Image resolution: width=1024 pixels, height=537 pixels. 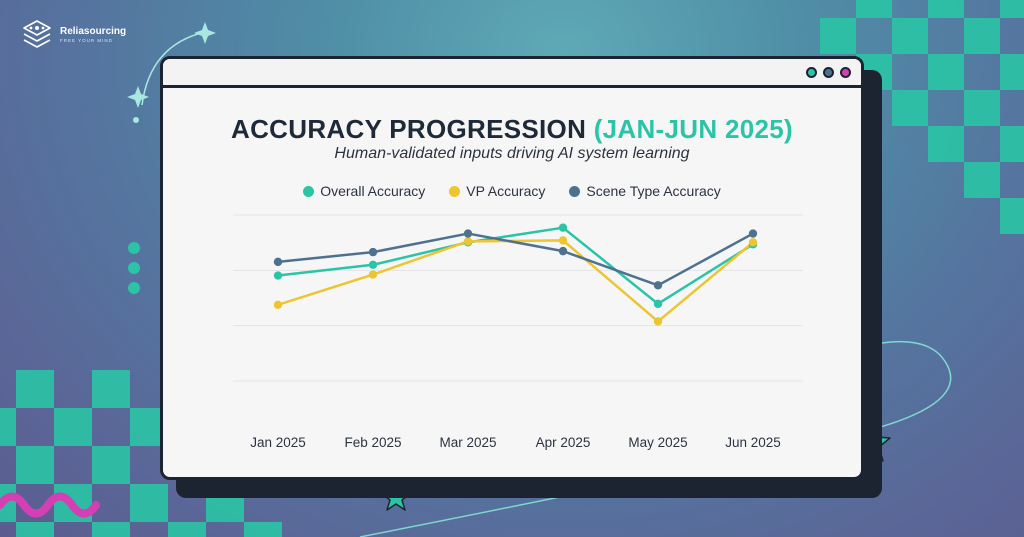 What do you see at coordinates (278, 442) in the screenshot?
I see `x-tick-label: Jan 2025` at bounding box center [278, 442].